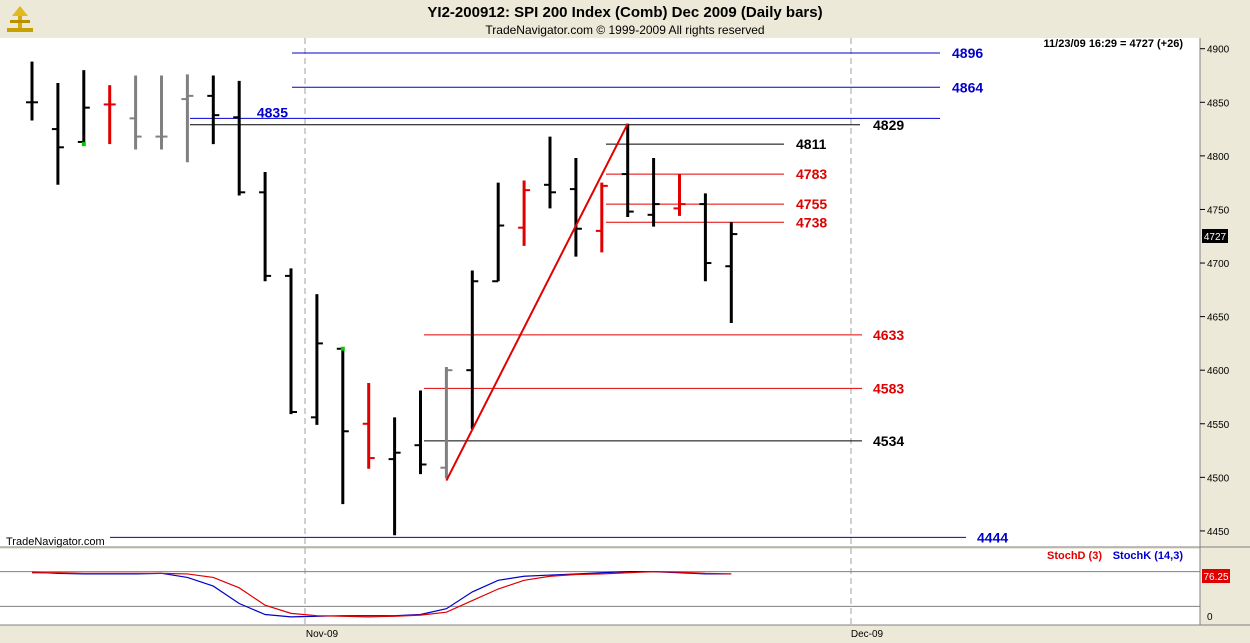 The image size is (1250, 643). I want to click on level-label-4444: 4444, so click(992, 537).